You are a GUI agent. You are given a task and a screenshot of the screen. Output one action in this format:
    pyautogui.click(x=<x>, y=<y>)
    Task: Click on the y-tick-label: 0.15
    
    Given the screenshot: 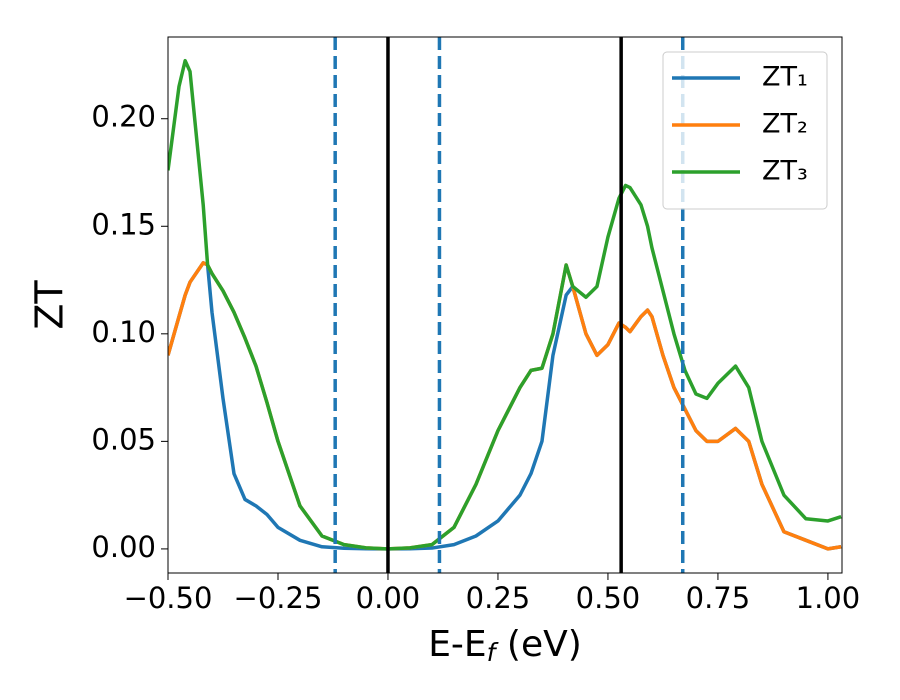 What is the action you would take?
    pyautogui.click(x=123, y=224)
    